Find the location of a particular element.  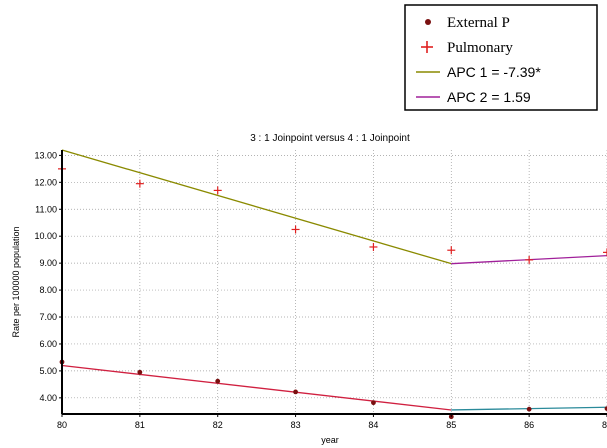

legend-label: APC 1 = -7.39* is located at coordinates (494, 72).